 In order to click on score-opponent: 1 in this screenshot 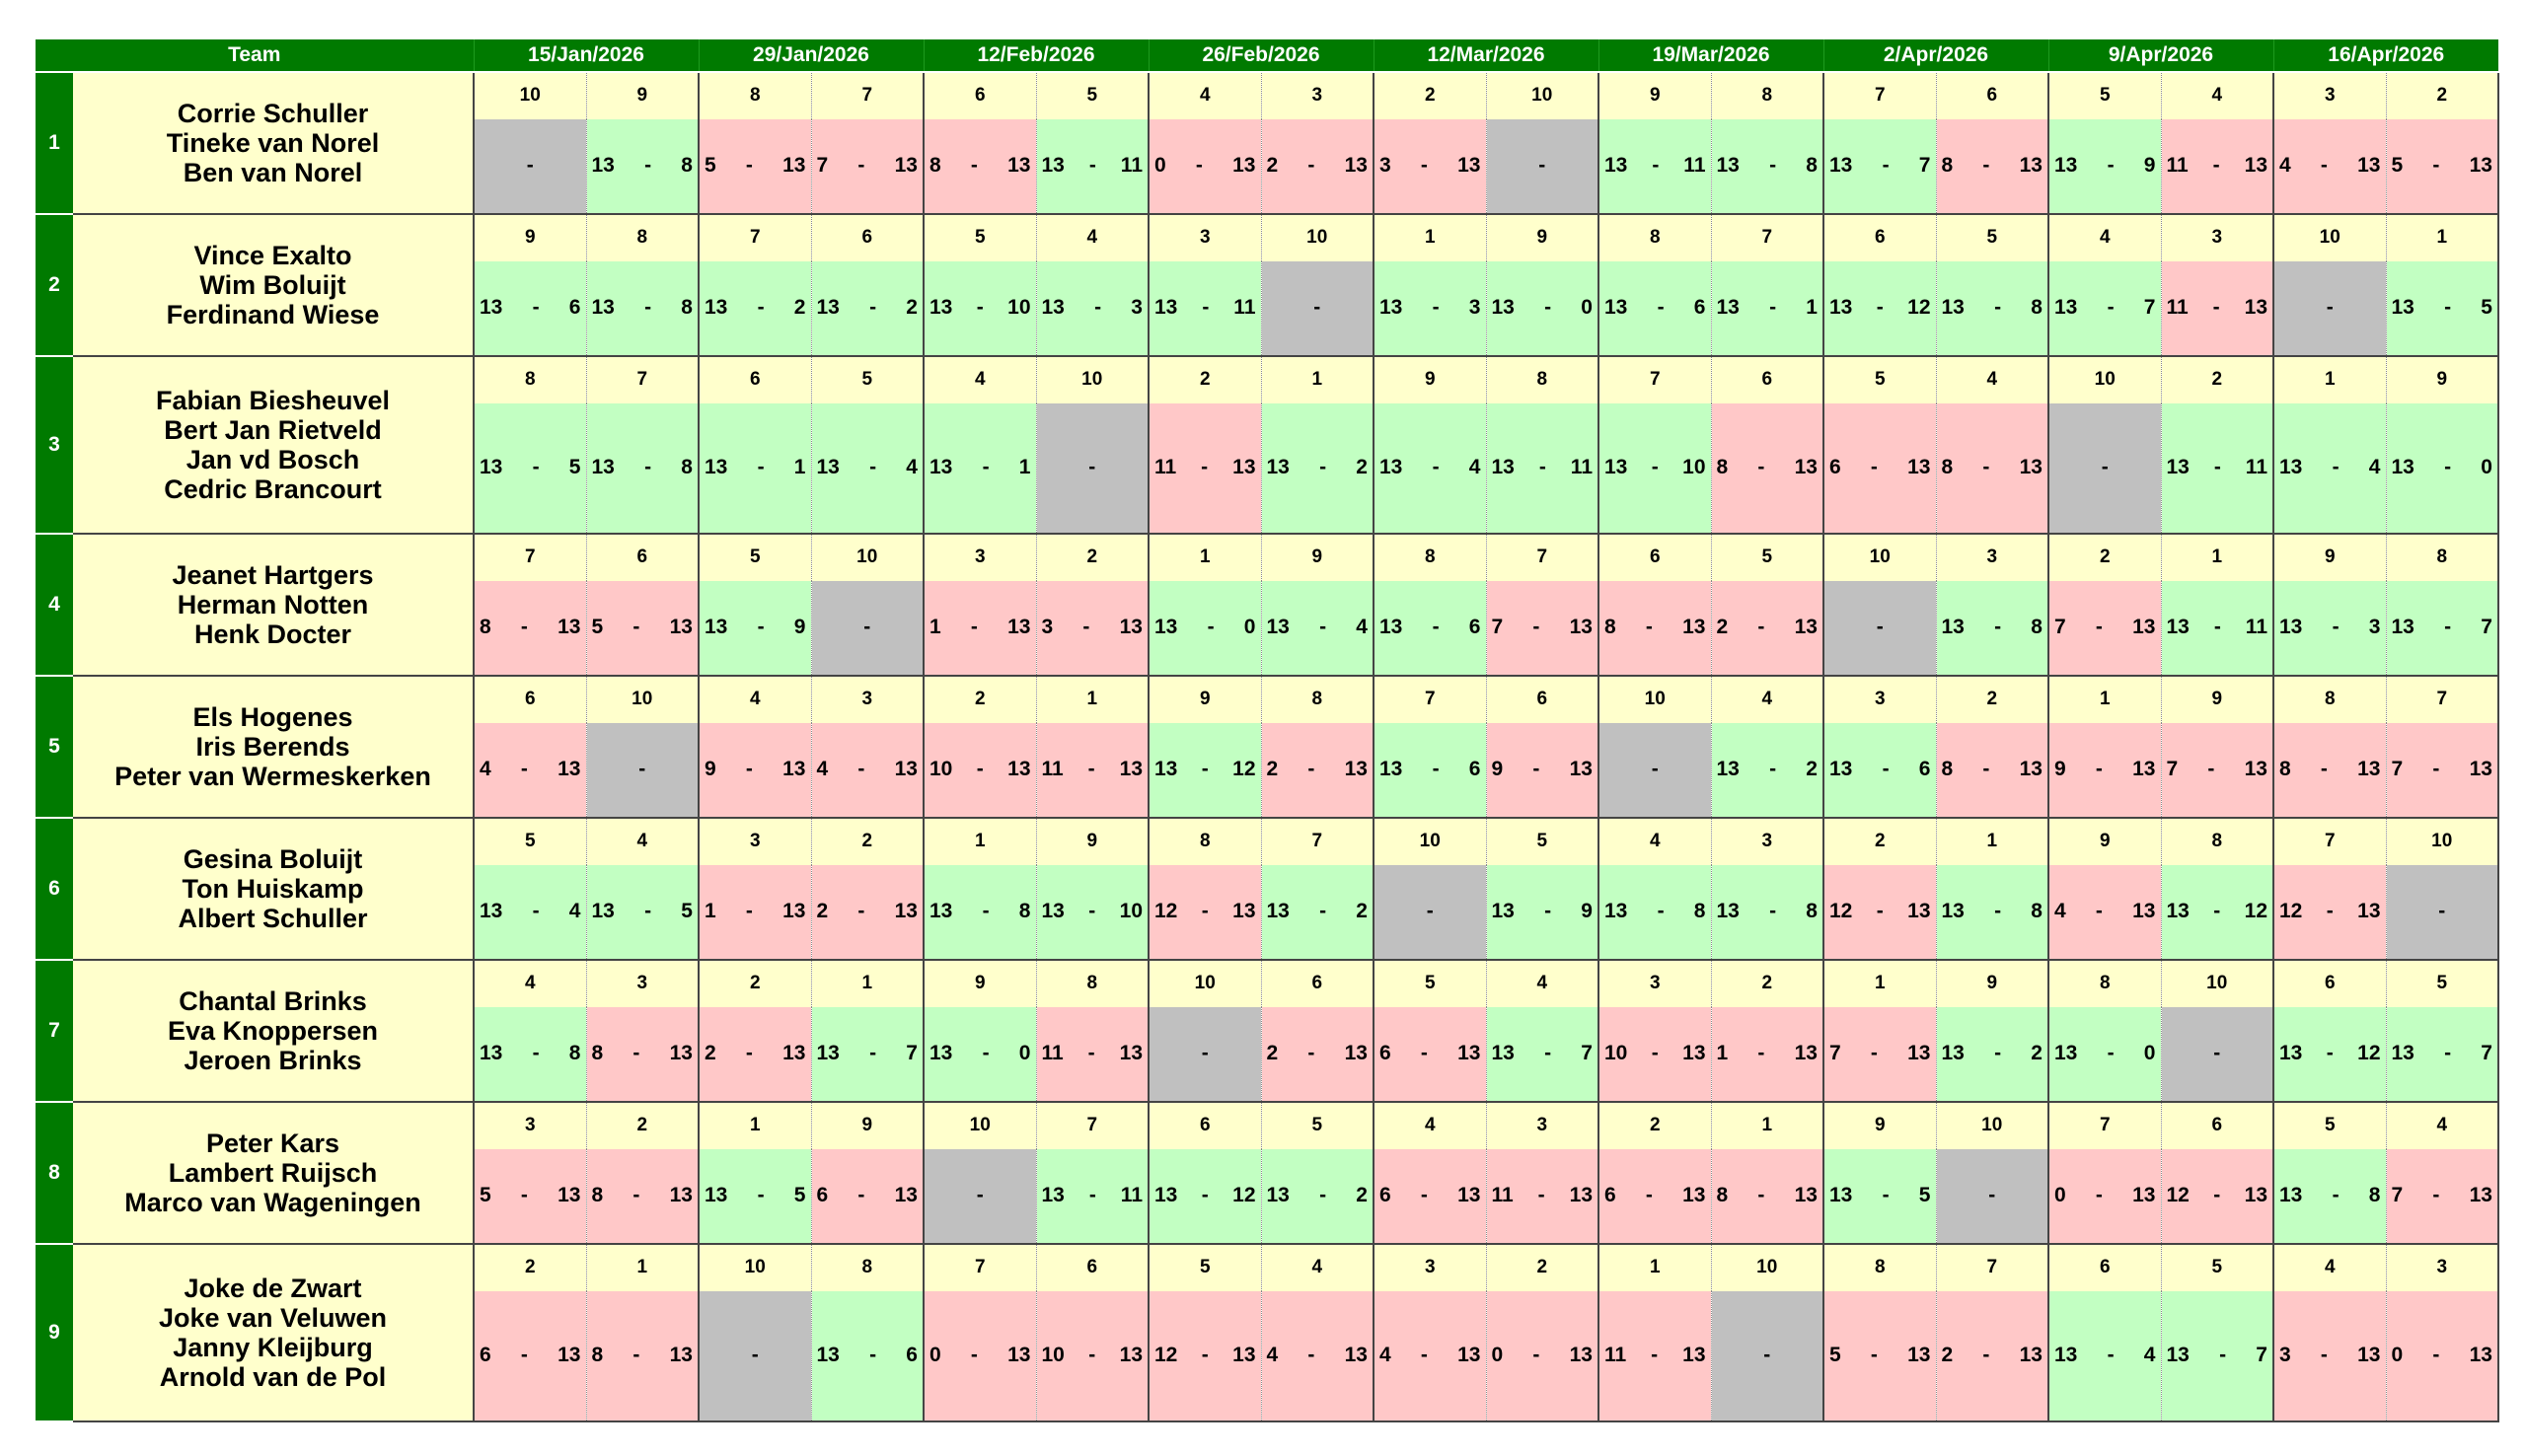, I will do `click(1812, 308)`.